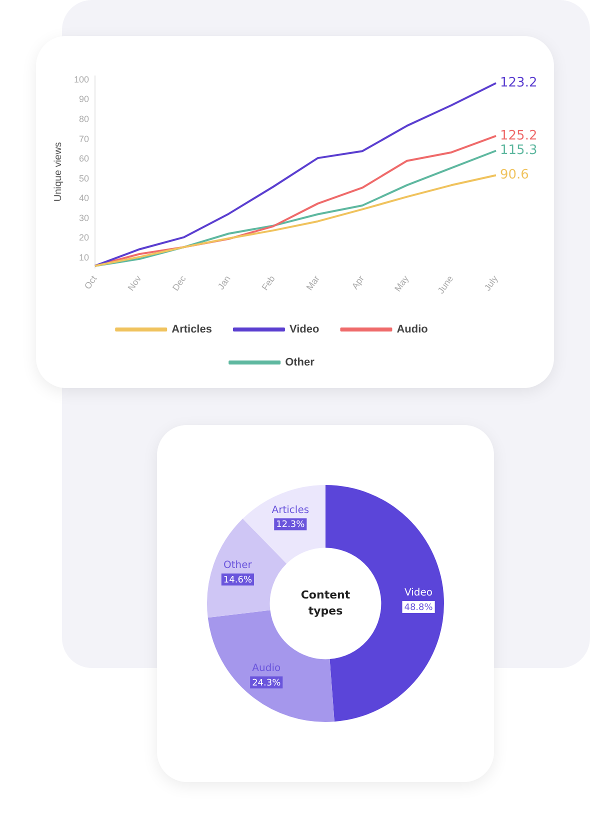  What do you see at coordinates (519, 82) in the screenshot?
I see `annotation: 123.2` at bounding box center [519, 82].